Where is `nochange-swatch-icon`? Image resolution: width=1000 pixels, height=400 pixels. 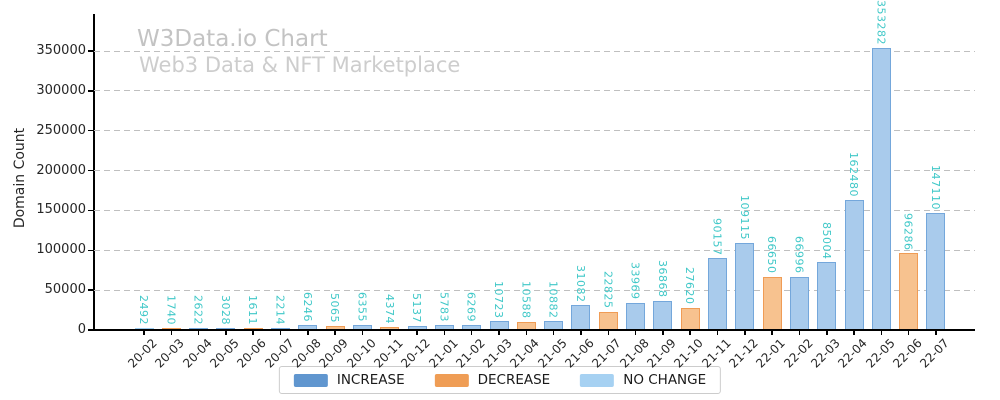 nochange-swatch-icon is located at coordinates (597, 380).